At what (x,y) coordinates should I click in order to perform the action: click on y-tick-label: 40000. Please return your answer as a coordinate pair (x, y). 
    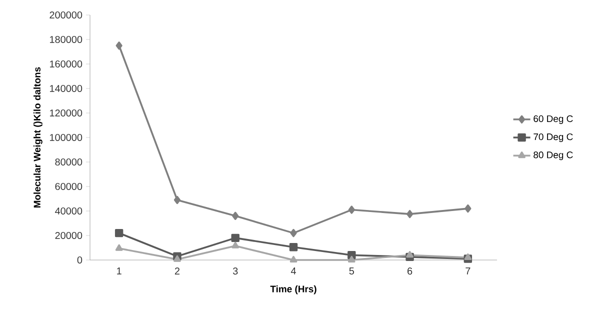
    Looking at the image, I should click on (68, 211).